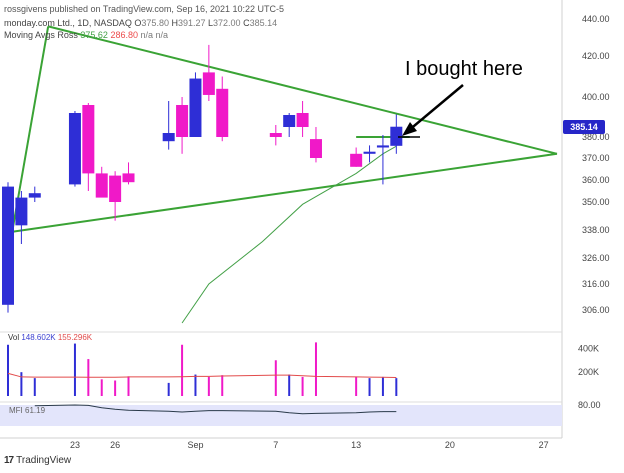  Describe the element at coordinates (41, 35) in the screenshot. I see `ma-label: Moving Avgs Ross` at that location.